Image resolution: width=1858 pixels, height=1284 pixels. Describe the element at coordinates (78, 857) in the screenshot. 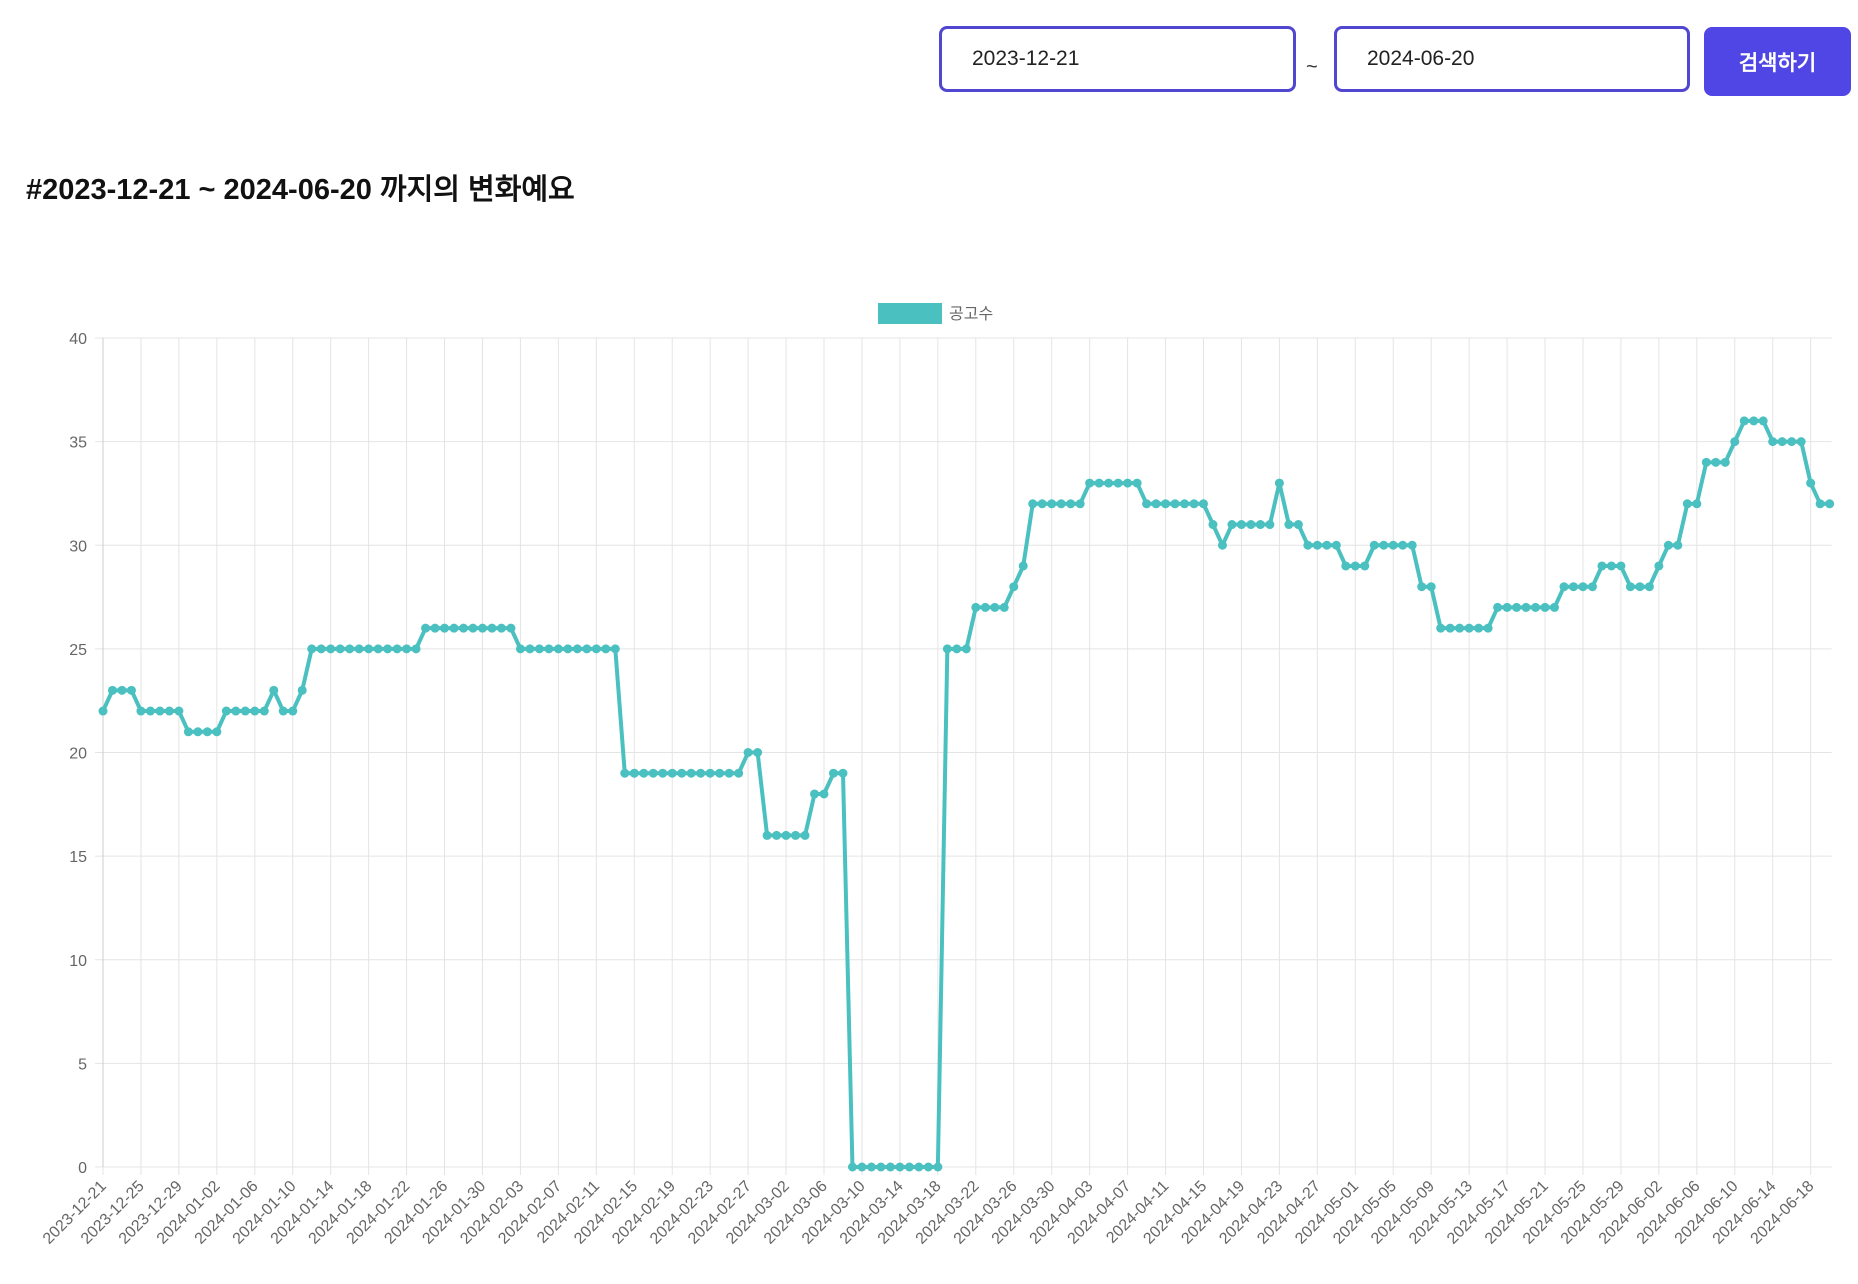

I see `y-tick-label: 15` at that location.